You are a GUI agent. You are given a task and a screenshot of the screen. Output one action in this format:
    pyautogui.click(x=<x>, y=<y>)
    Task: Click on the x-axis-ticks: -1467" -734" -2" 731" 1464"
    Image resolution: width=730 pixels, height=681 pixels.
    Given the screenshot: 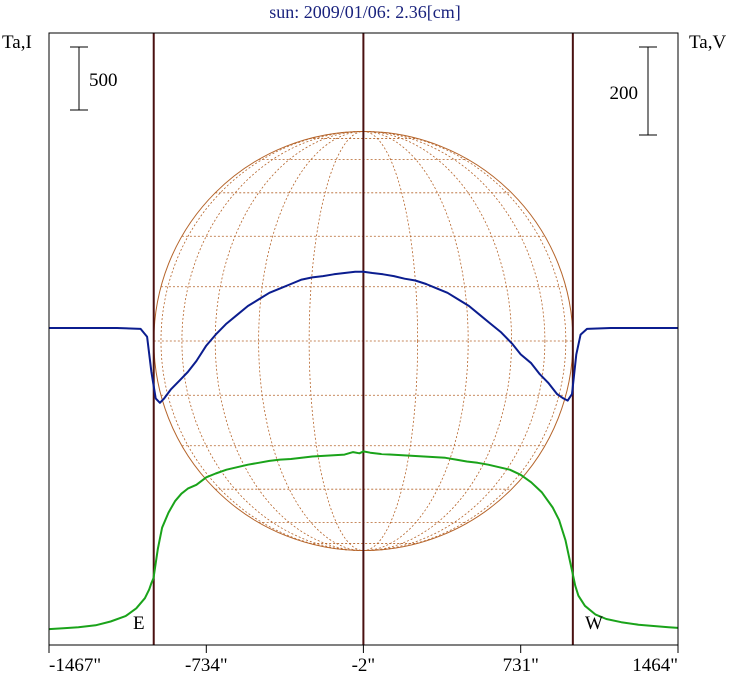 What is the action you would take?
    pyautogui.click(x=363, y=660)
    